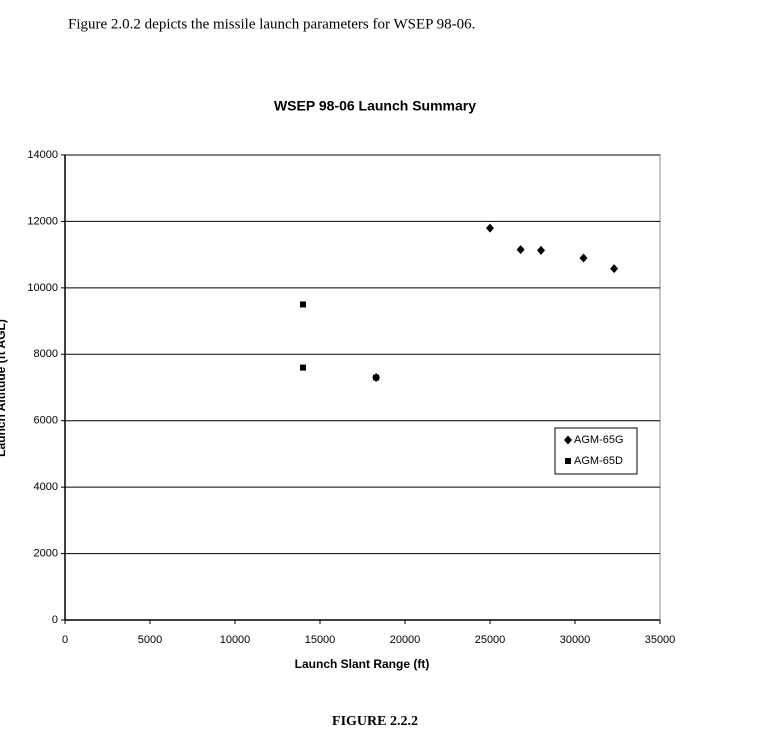 The width and height of the screenshot is (767, 741). Describe the element at coordinates (596, 451) in the screenshot. I see `legend-box` at that location.